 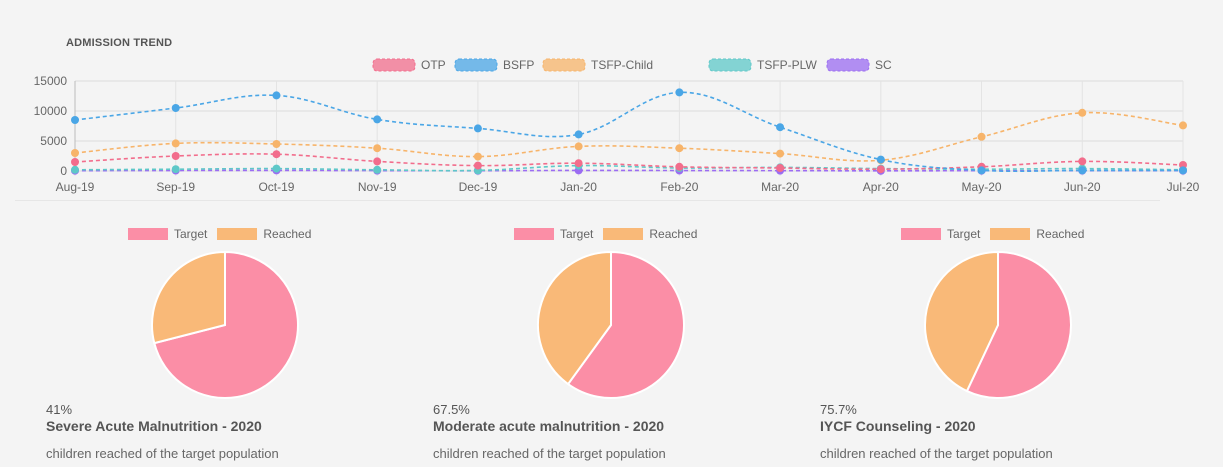 I want to click on stat-label: IYCF Counseling - 2020, so click(x=898, y=426).